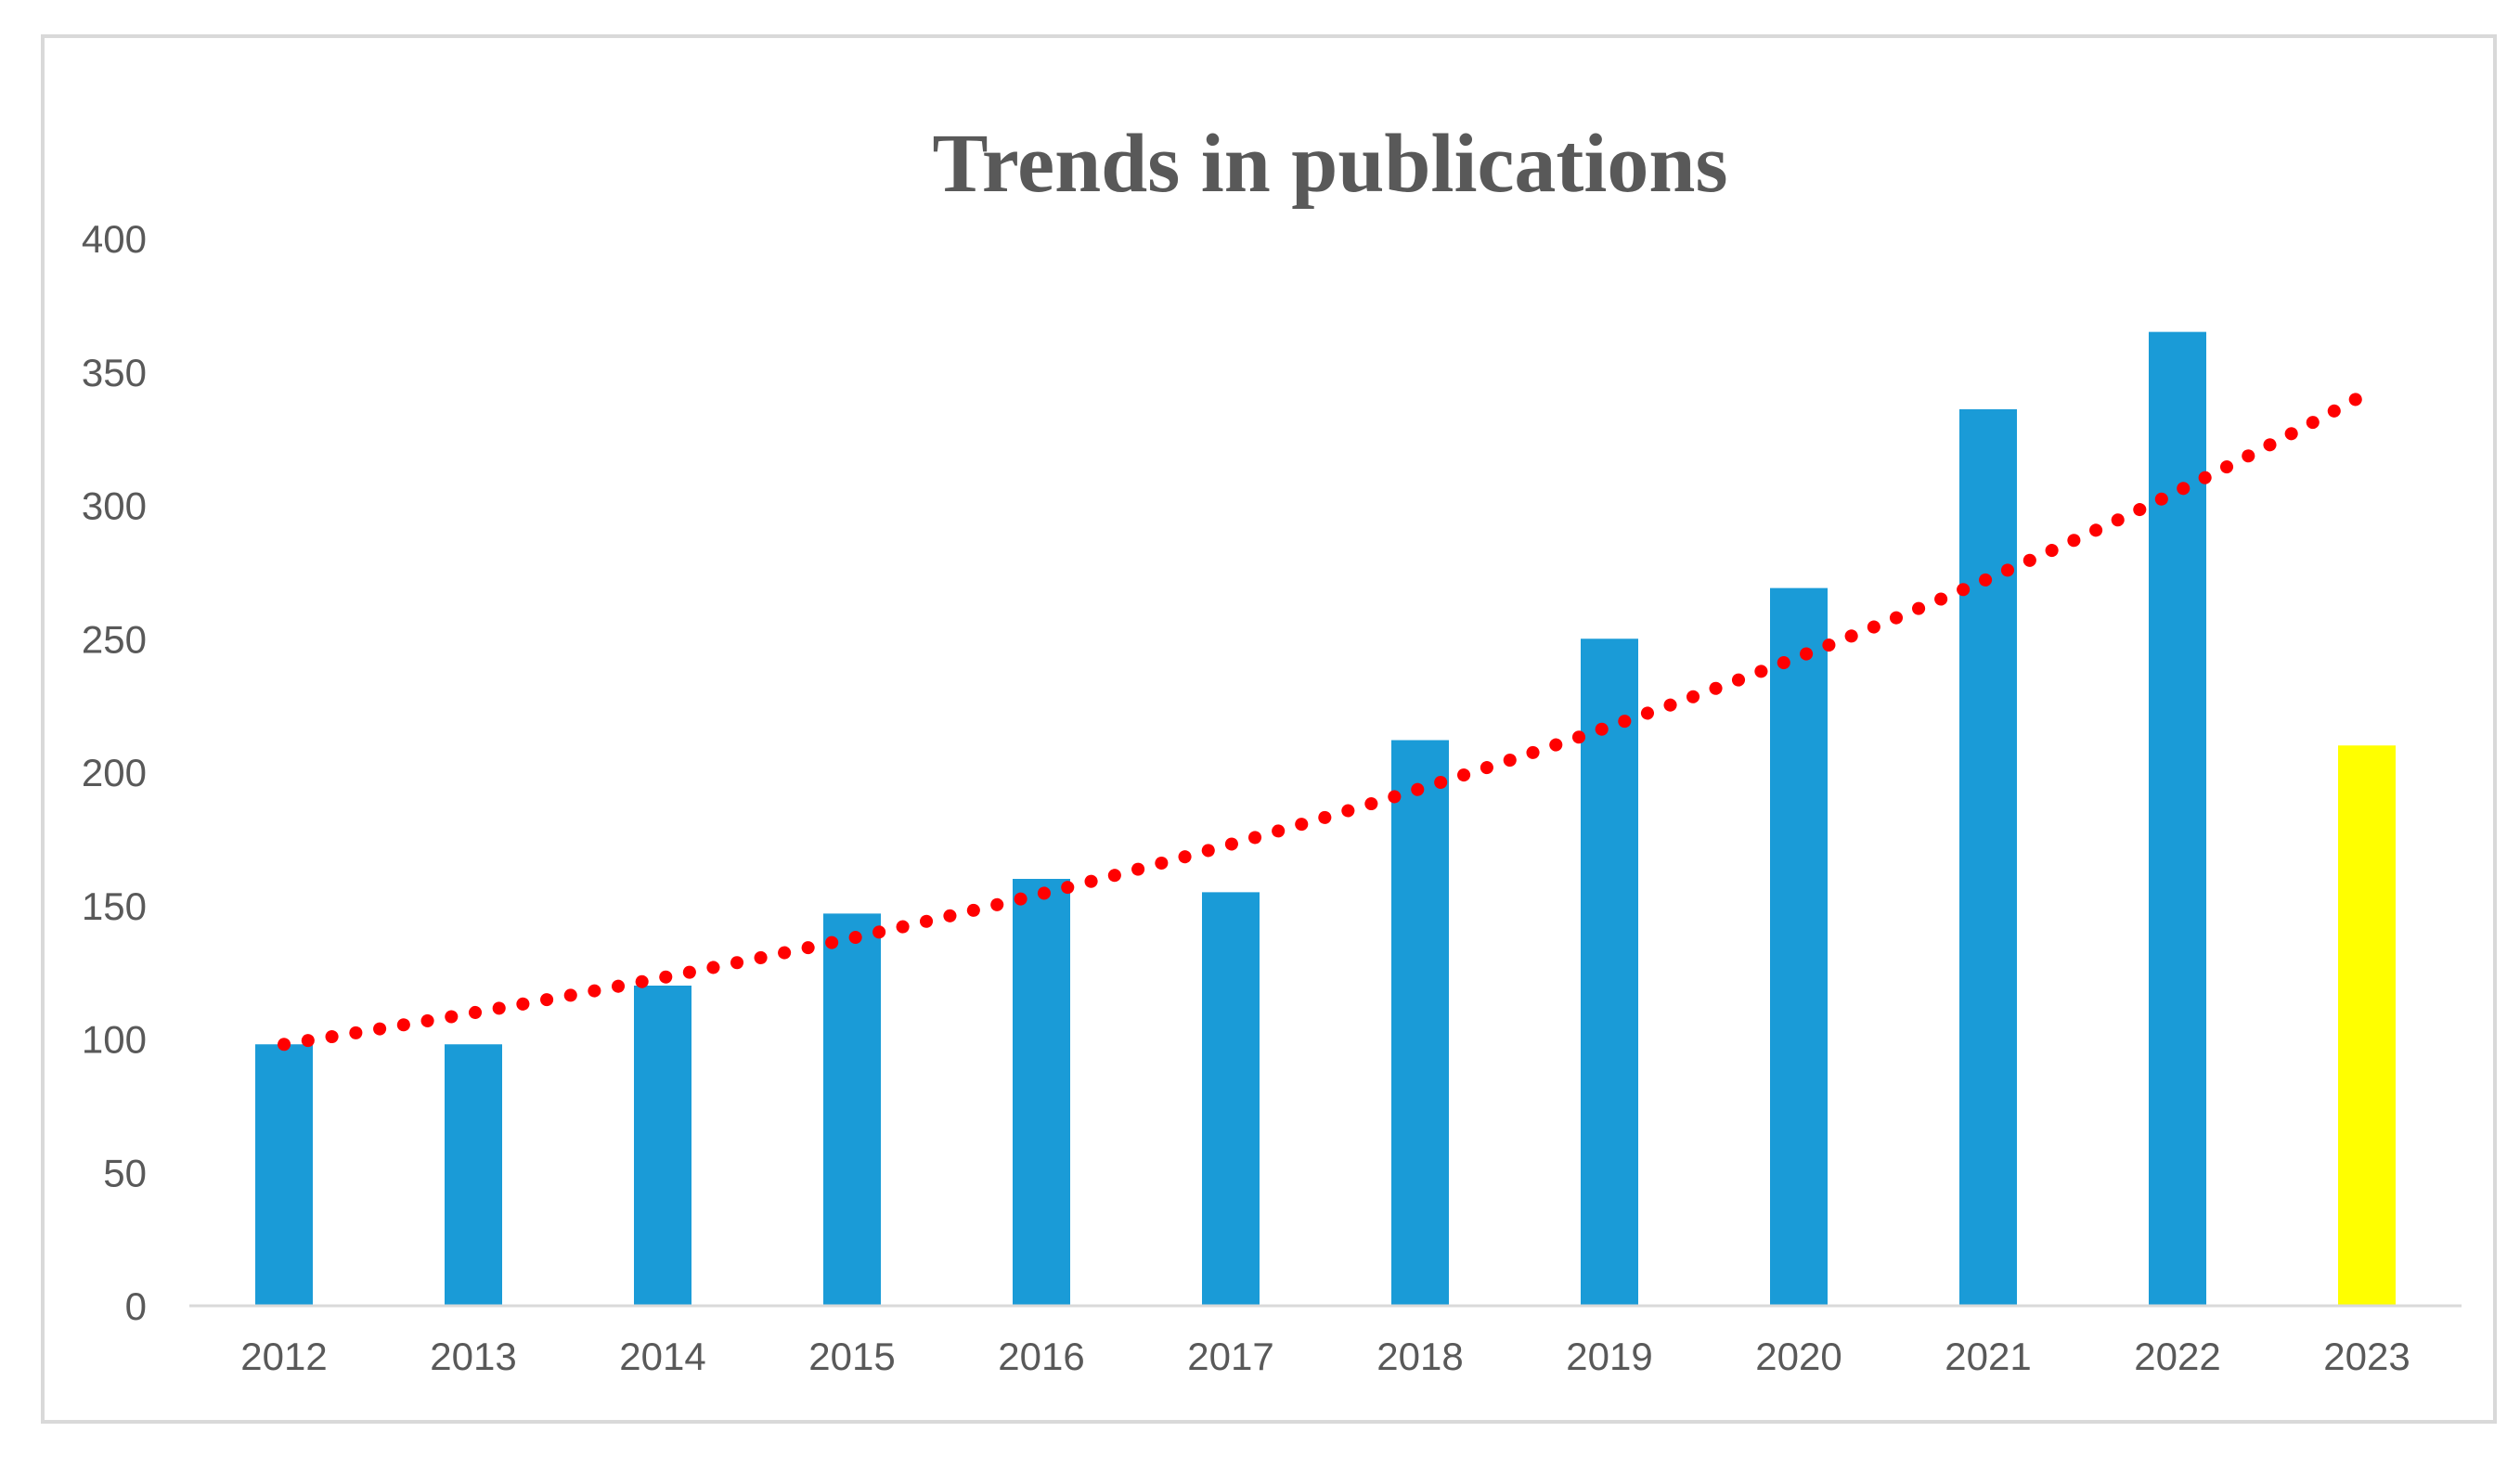 This screenshot has width=2520, height=1458. What do you see at coordinates (1230, 1356) in the screenshot?
I see `x-tick-label: 2017` at bounding box center [1230, 1356].